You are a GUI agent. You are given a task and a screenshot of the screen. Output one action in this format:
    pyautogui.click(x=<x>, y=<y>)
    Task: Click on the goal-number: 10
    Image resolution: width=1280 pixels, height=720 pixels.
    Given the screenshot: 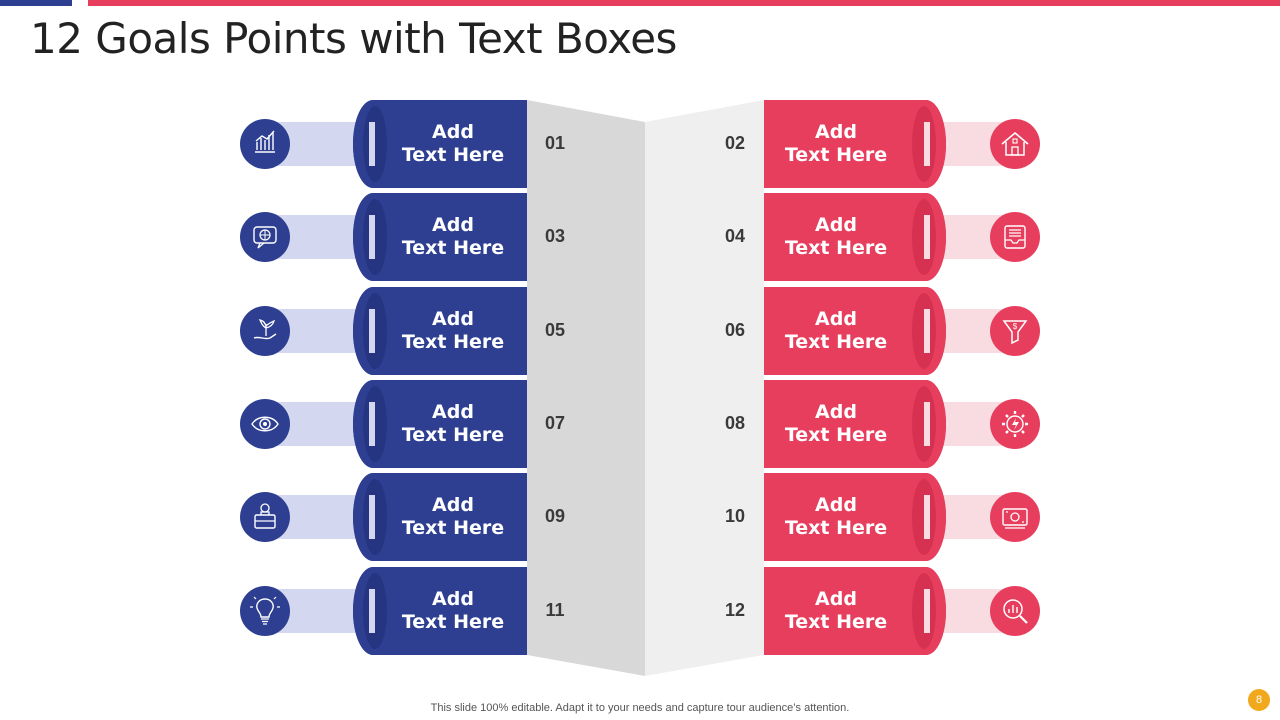 What is the action you would take?
    pyautogui.click(x=735, y=516)
    